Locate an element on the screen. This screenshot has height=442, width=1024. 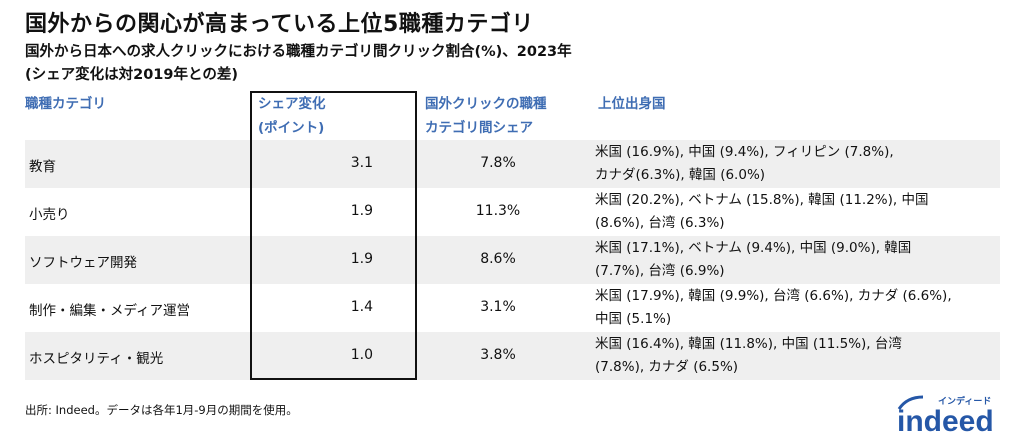
indeed-logo: インディード indeed is located at coordinates (948, 416).